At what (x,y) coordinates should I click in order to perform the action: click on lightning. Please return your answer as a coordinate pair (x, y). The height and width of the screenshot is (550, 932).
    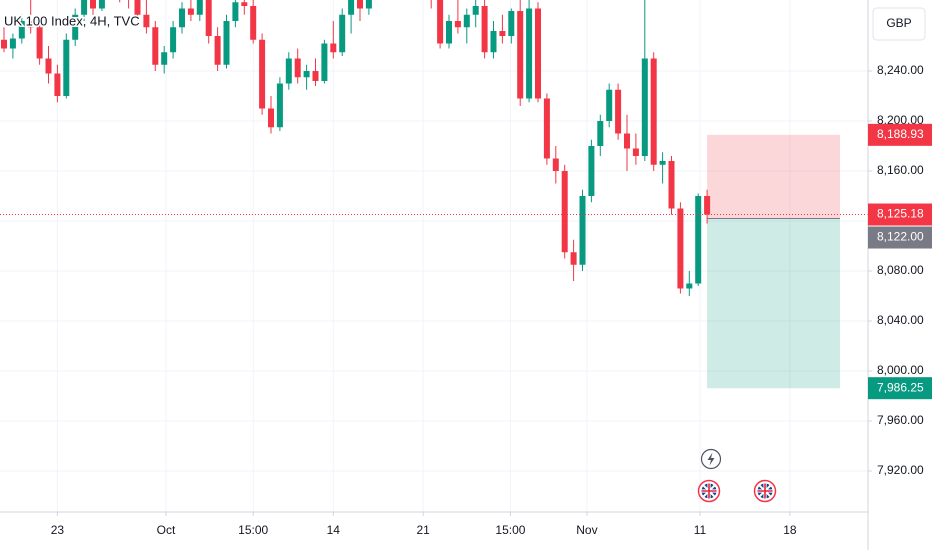
    Looking at the image, I should click on (711, 459).